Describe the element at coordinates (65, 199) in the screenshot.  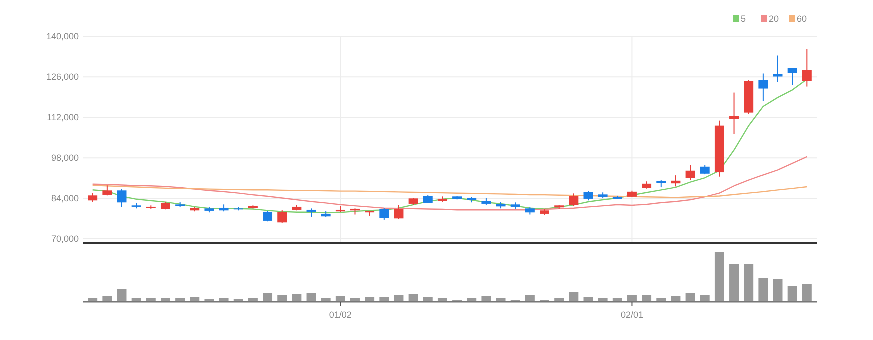
I see `y-tick-label: 84,000` at that location.